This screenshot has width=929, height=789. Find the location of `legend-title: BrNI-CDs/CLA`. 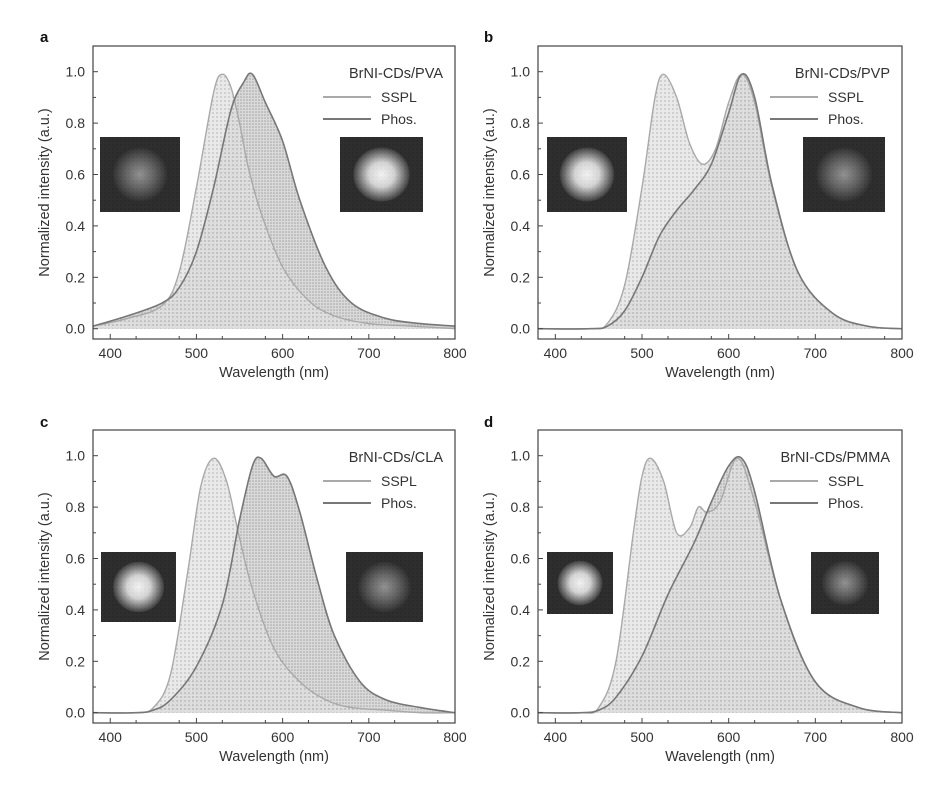

legend-title: BrNI-CDs/CLA is located at coordinates (396, 458).